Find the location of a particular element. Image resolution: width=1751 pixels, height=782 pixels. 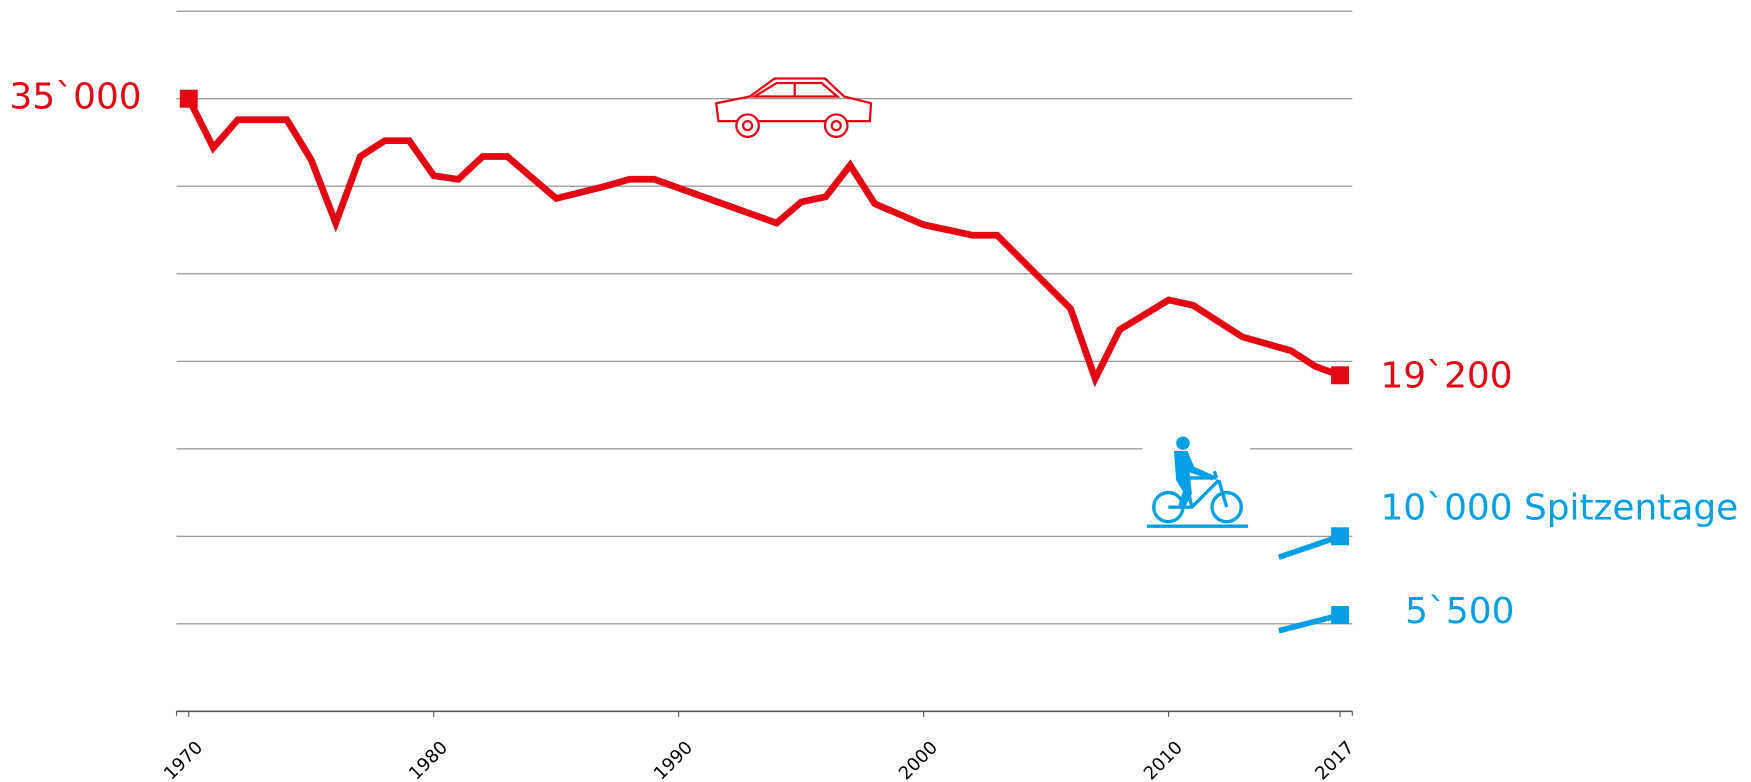

x-tick-label: 2017 is located at coordinates (1334, 759).